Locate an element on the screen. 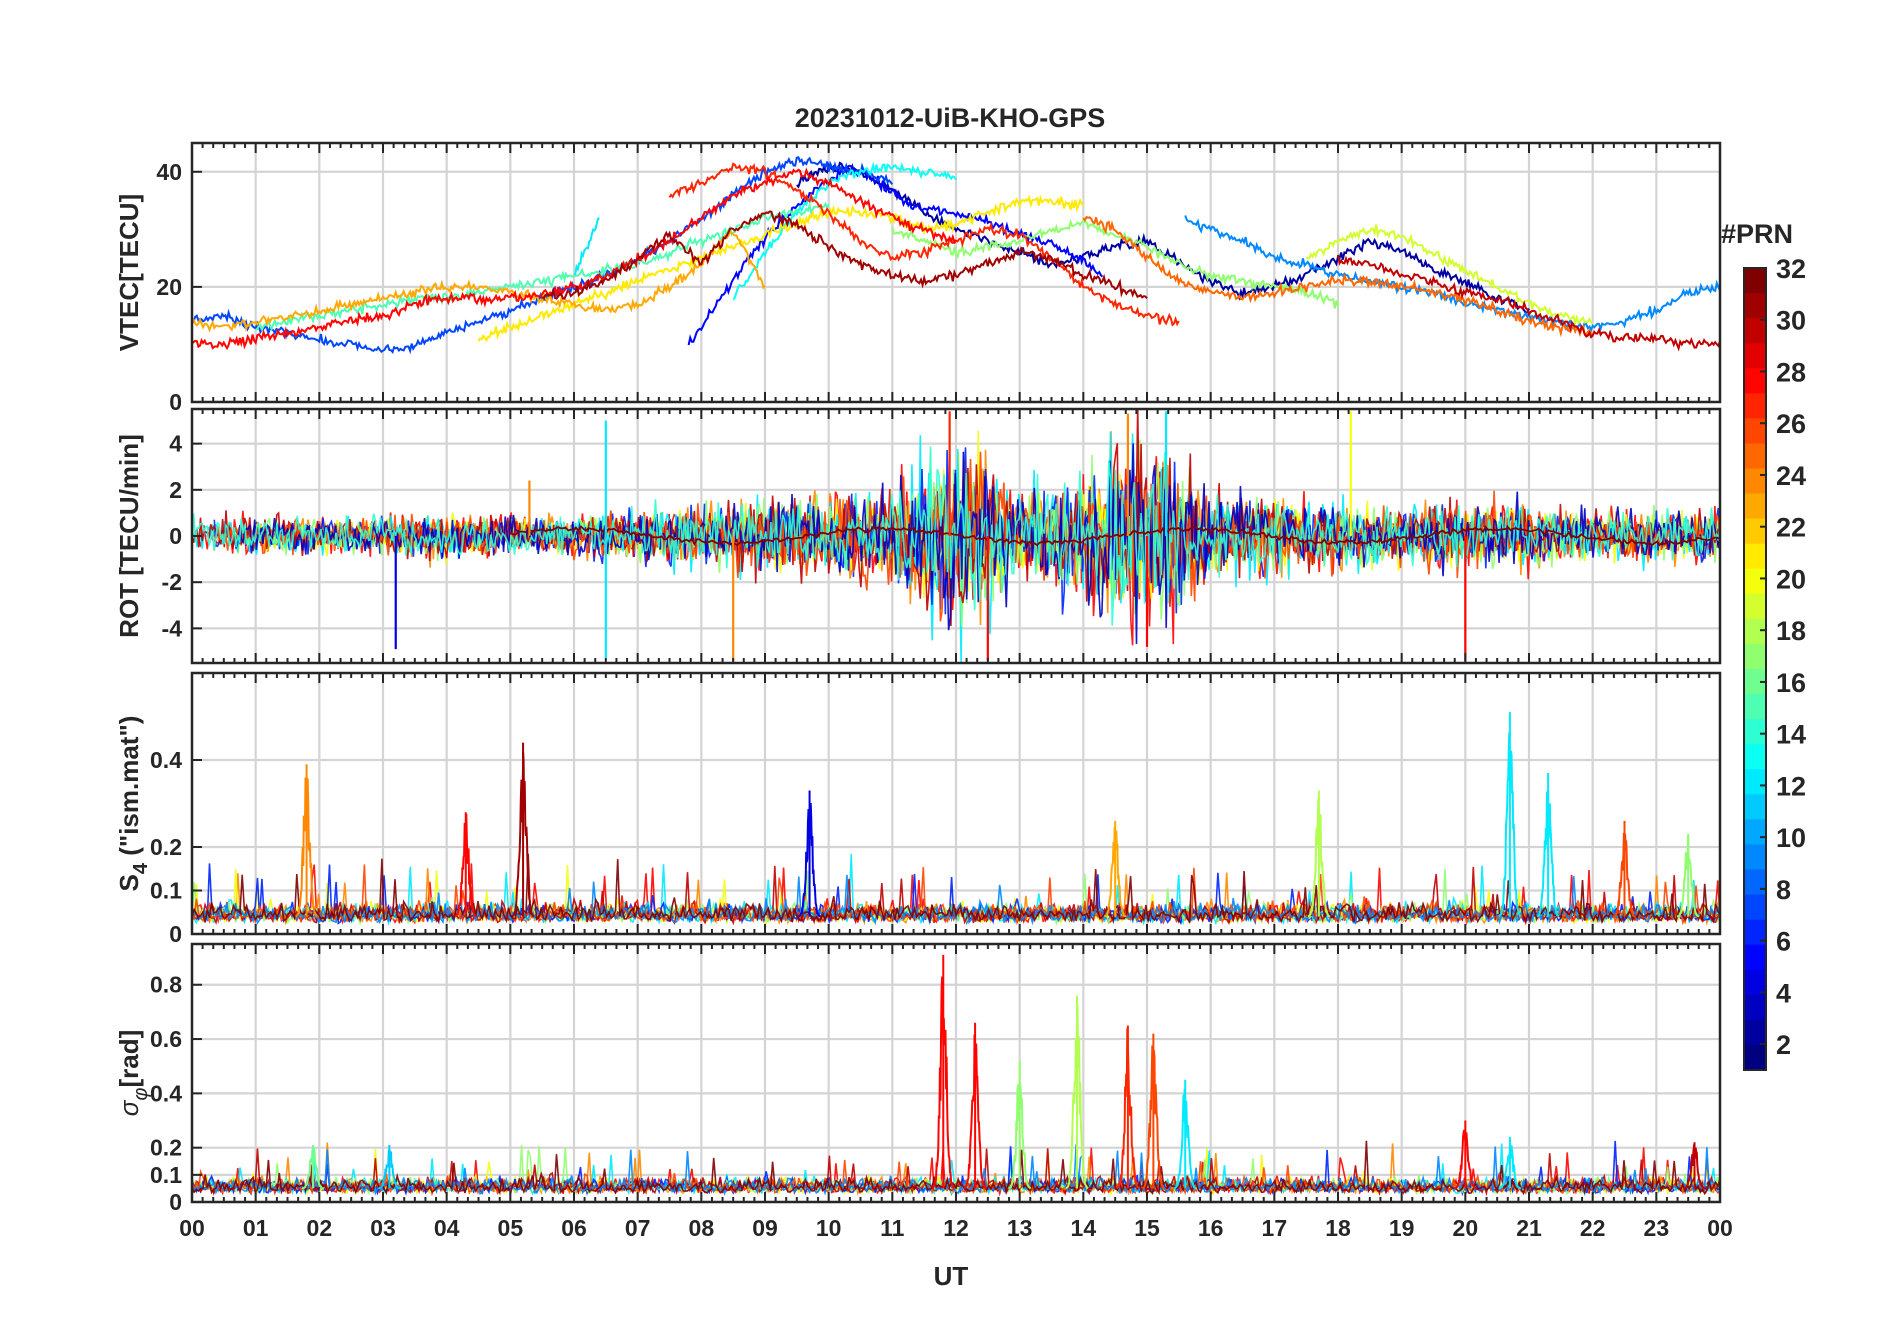 The height and width of the screenshot is (1330, 1902). colorbar-title: #PRN is located at coordinates (1757, 234).